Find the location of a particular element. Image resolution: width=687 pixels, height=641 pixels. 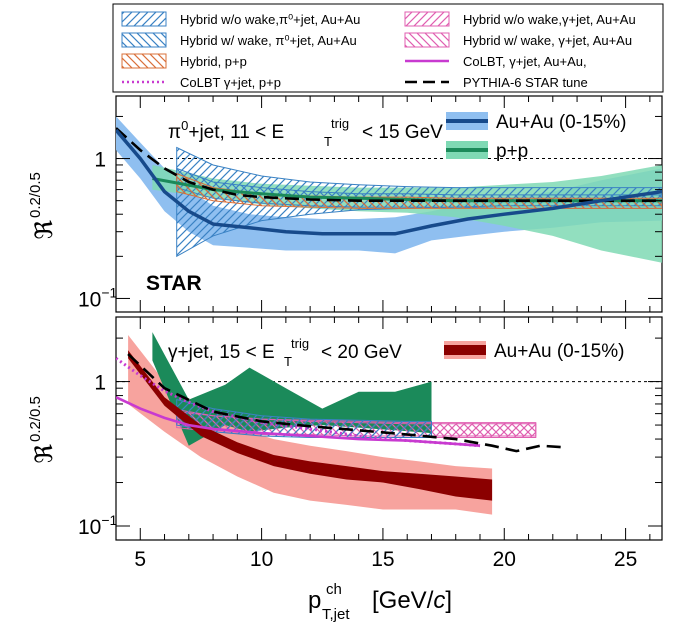

legend-entry-colbt-jet-p-p: CoLBT γ+jet, p+p is located at coordinates (201, 82).